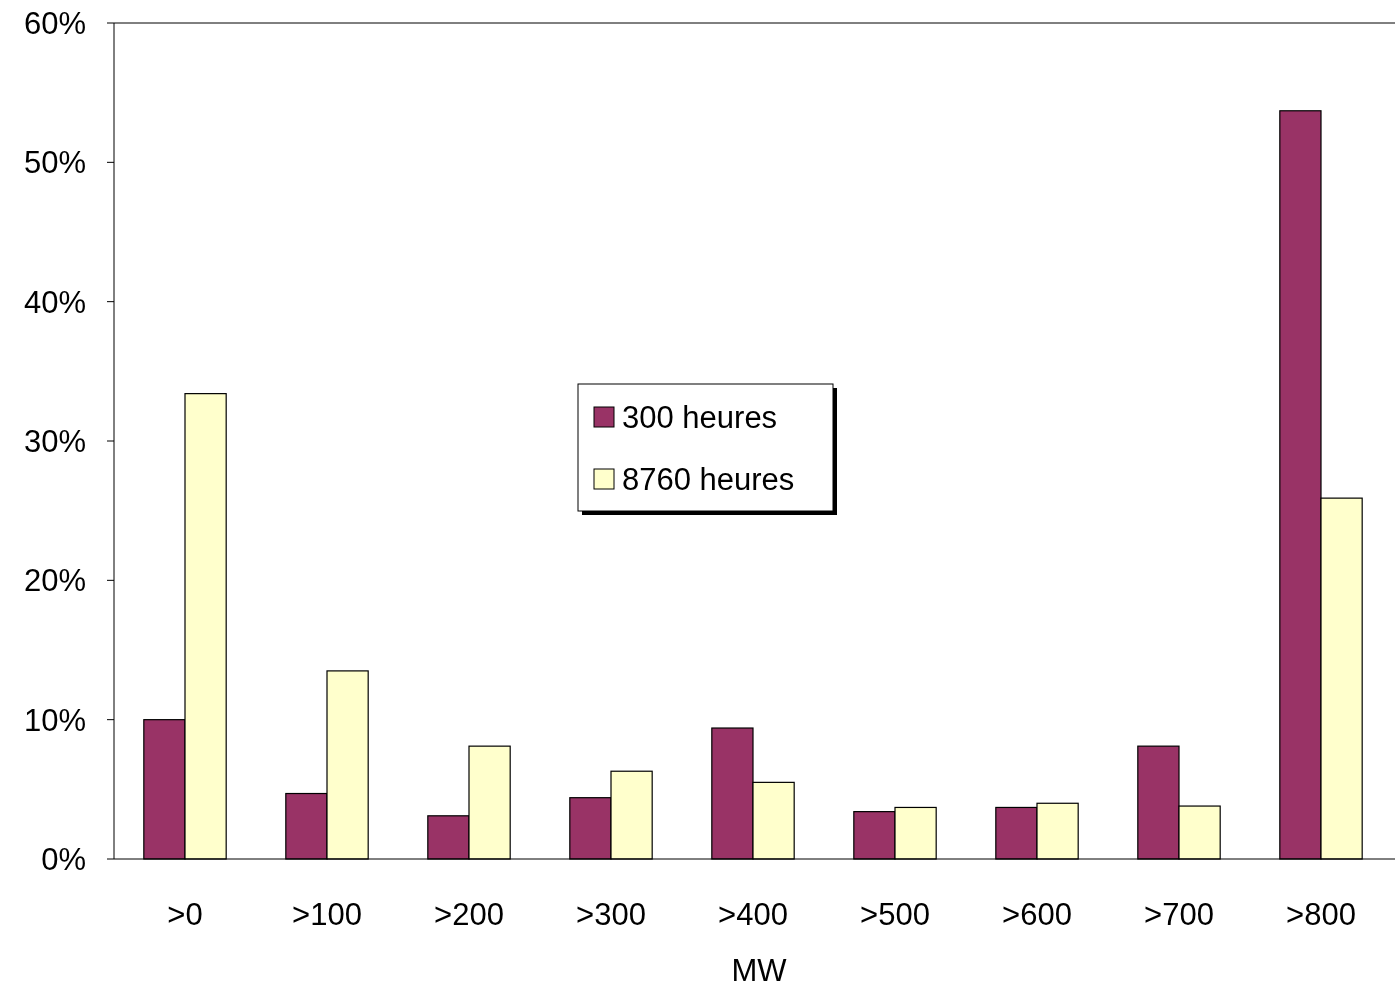  I want to click on x-tick-label: >700, so click(1179, 914).